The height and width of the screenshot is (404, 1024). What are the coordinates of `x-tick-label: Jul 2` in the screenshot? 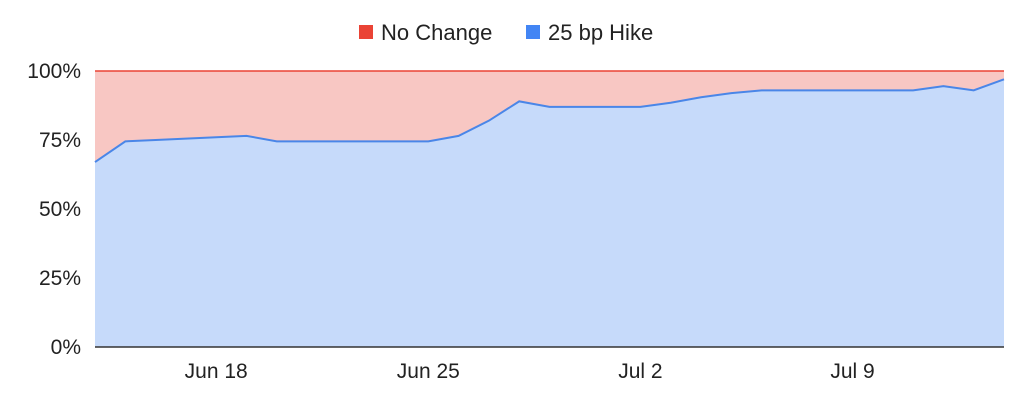 It's located at (640, 371).